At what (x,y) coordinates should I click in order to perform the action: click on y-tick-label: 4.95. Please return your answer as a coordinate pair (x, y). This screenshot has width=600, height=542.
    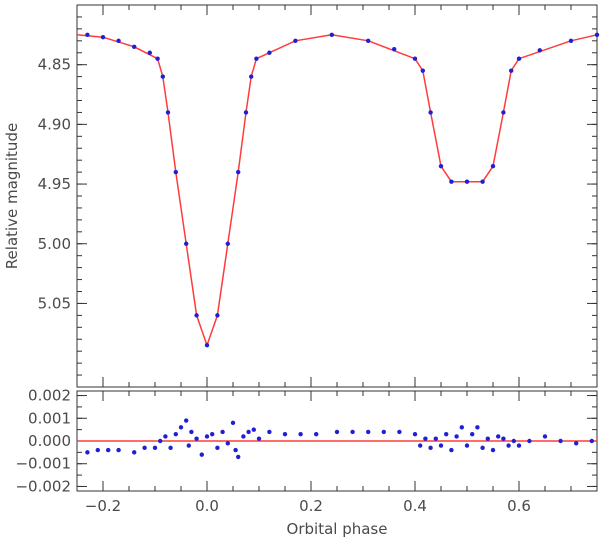
    Looking at the image, I should click on (54, 184).